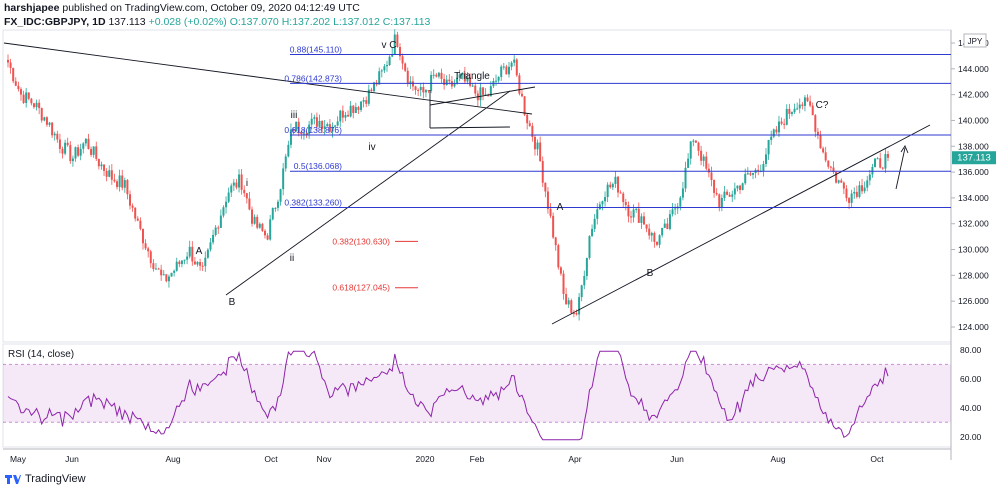 The width and height of the screenshot is (1000, 493). I want to click on last-price-tag: 137.113, so click(974, 158).